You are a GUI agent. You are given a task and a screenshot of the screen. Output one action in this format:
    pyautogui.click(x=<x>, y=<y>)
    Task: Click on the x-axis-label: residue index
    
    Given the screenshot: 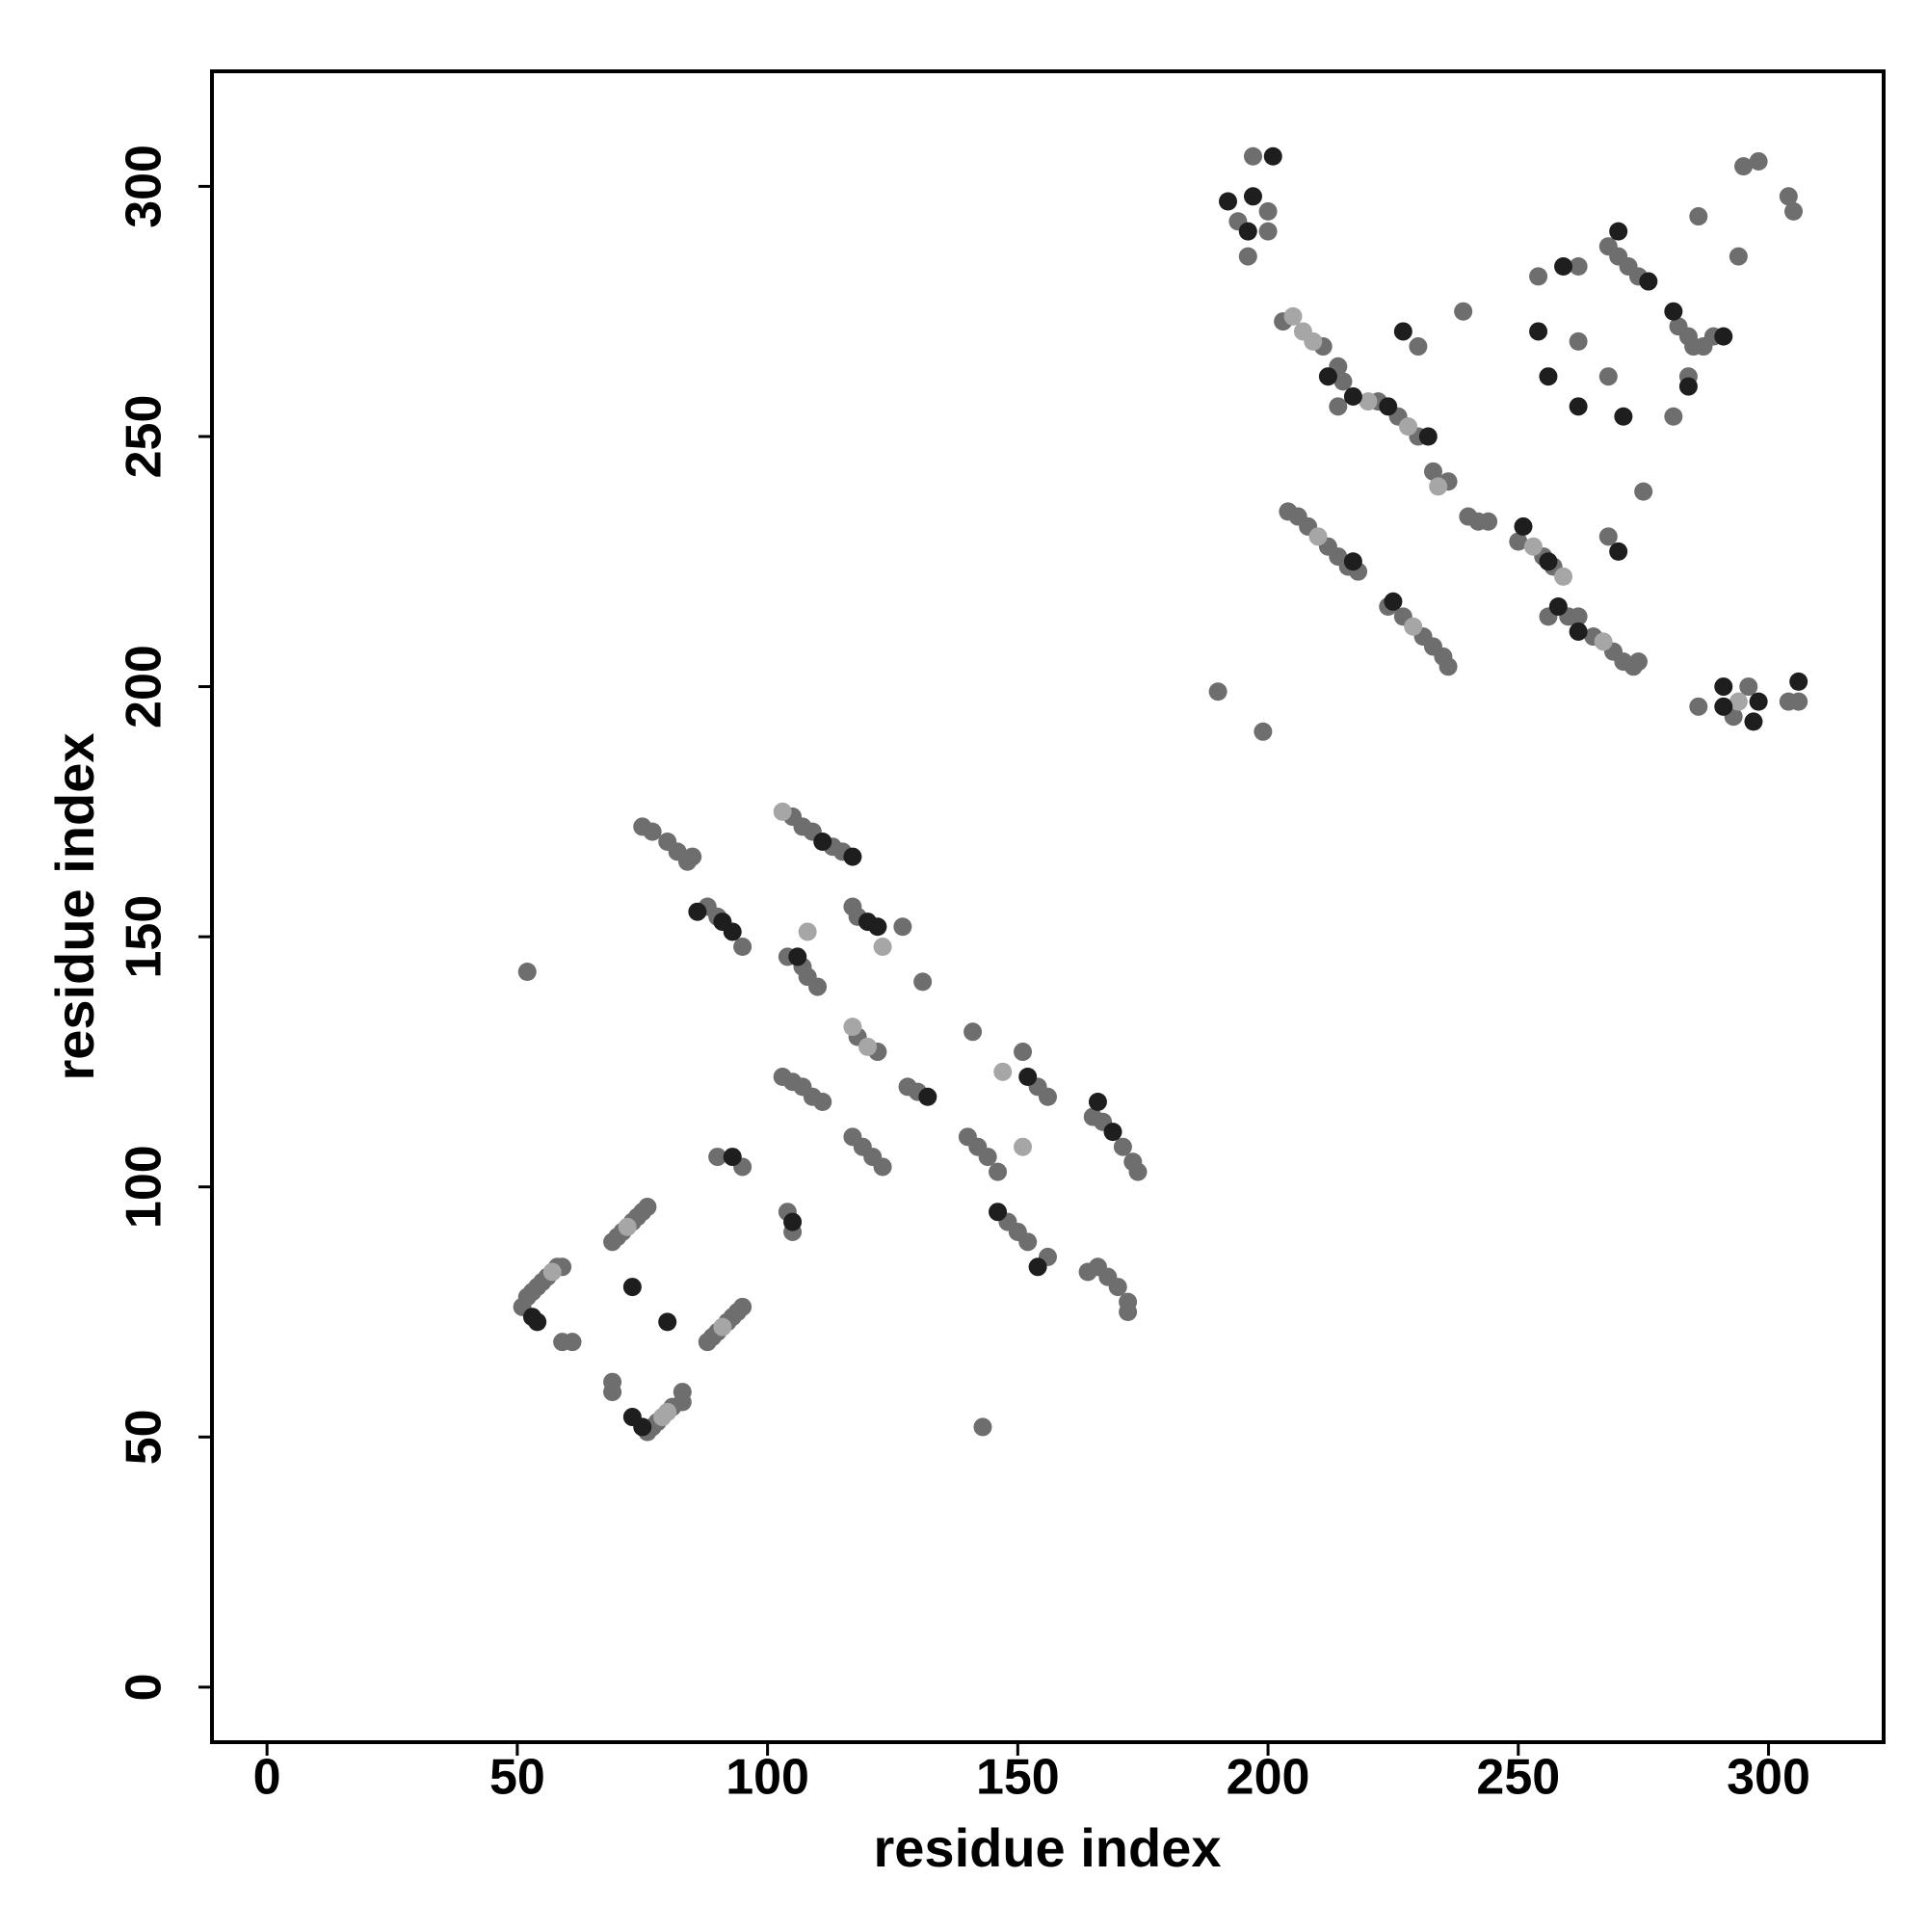 What is the action you would take?
    pyautogui.click(x=1047, y=1847)
    